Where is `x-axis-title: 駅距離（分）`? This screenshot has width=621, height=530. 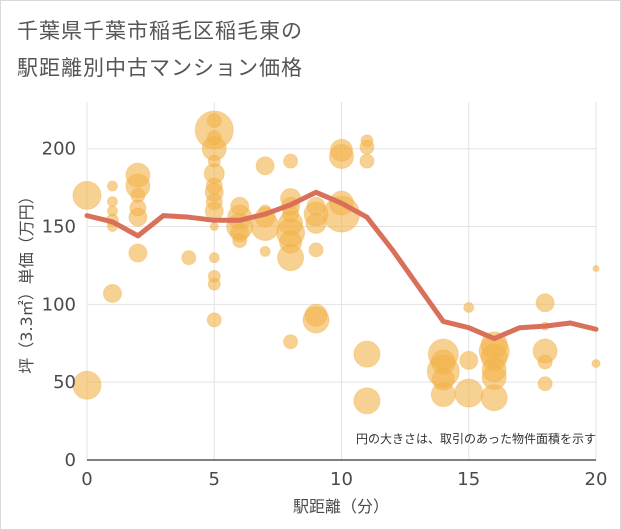 x-axis-title: 駅距離（分） is located at coordinates (341, 506).